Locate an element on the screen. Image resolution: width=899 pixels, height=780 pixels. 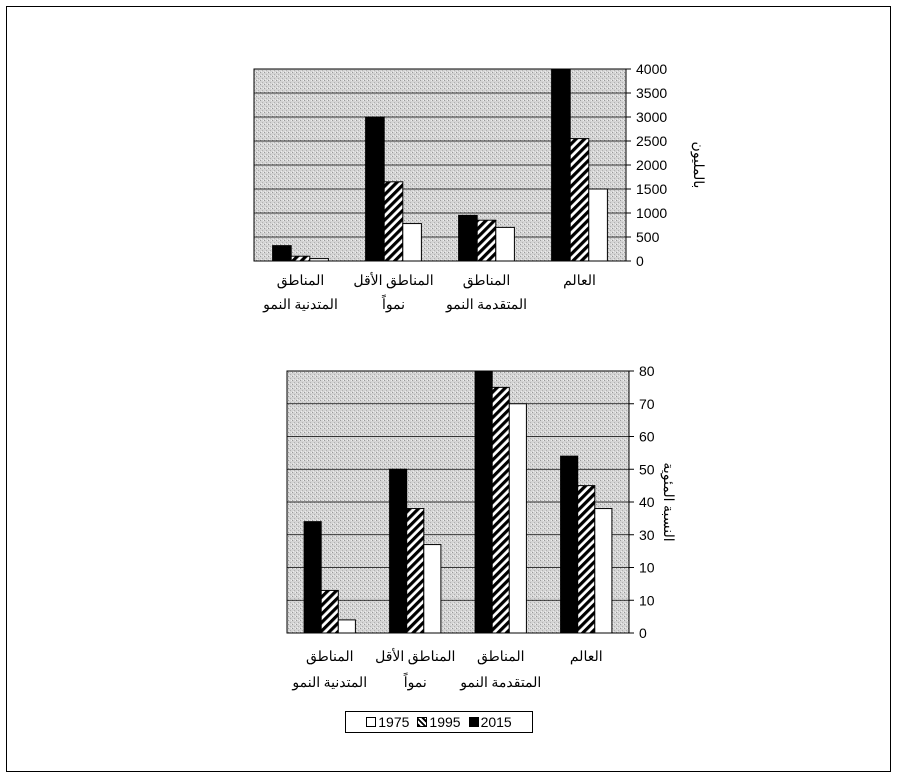
y-tick-label: 4000 is located at coordinates (651, 69).